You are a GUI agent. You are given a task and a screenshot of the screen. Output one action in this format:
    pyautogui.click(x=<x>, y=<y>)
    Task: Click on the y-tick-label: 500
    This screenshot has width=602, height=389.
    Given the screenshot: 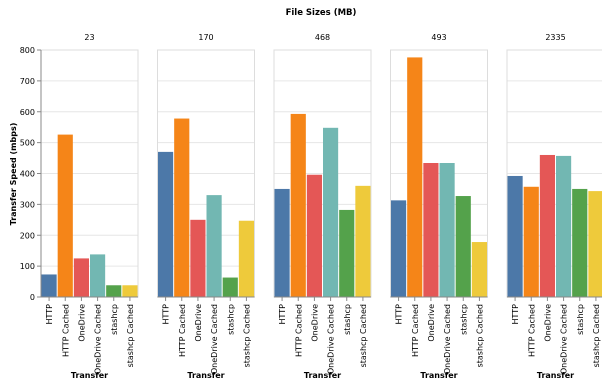 What is the action you would take?
    pyautogui.click(x=27, y=143)
    